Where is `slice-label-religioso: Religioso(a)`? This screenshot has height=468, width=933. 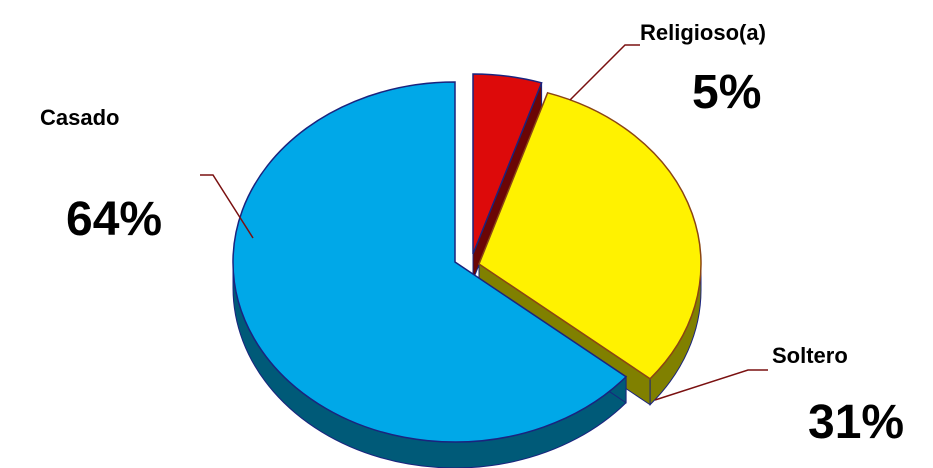 slice-label-religioso: Religioso(a) is located at coordinates (703, 32).